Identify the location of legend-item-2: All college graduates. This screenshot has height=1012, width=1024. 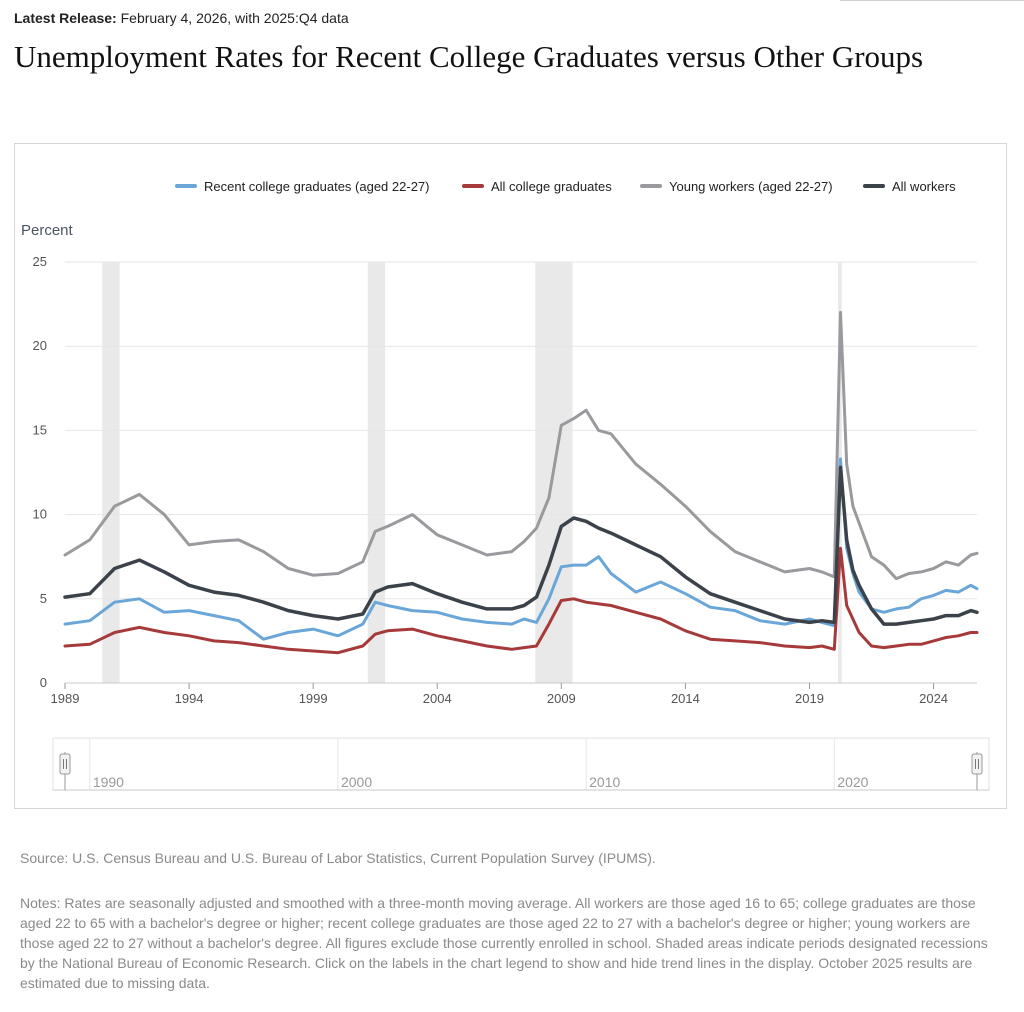
(551, 186).